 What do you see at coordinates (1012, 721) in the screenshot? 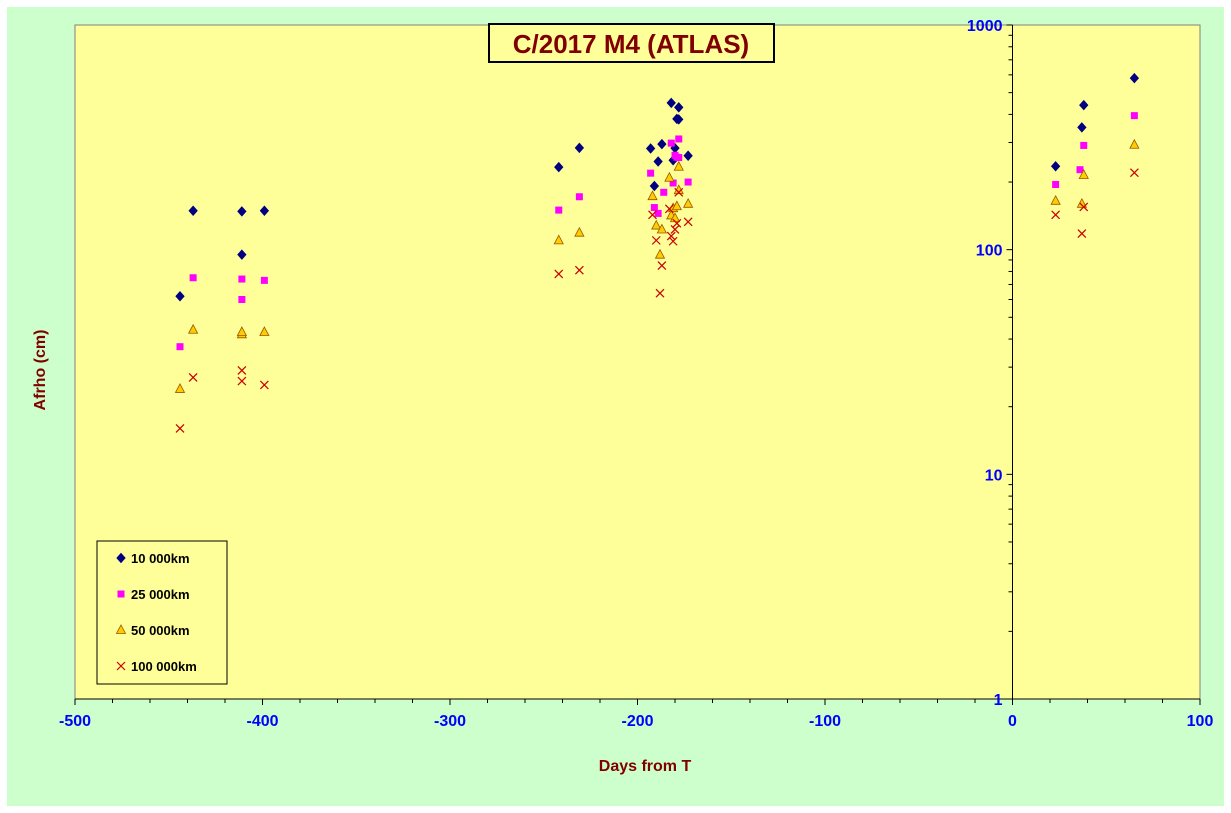
I see `x-tick-label: 0` at bounding box center [1012, 721].